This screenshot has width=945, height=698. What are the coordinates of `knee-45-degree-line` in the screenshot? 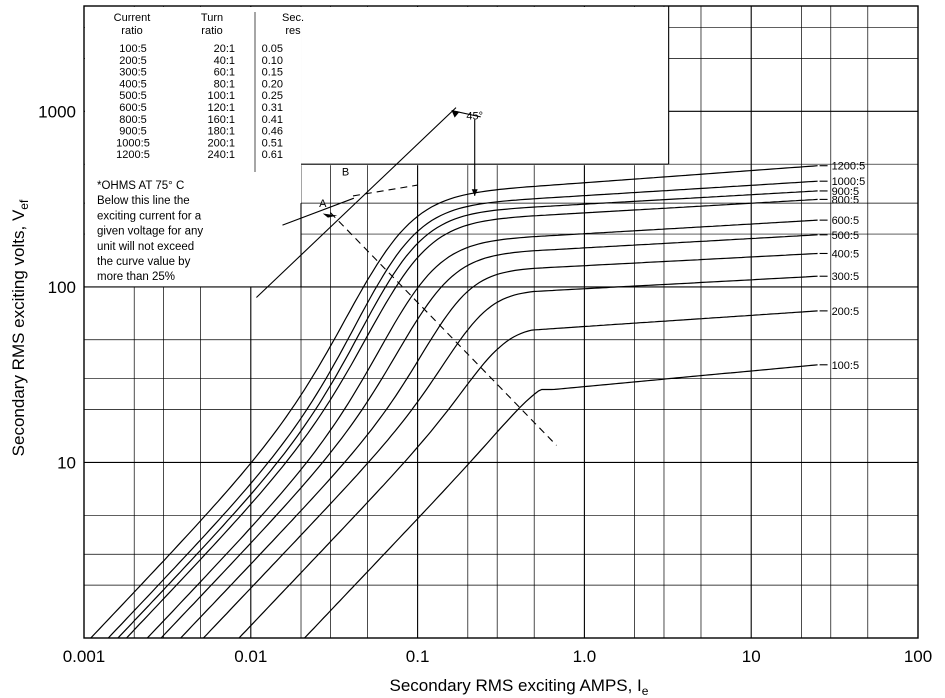 It's located at (356, 202).